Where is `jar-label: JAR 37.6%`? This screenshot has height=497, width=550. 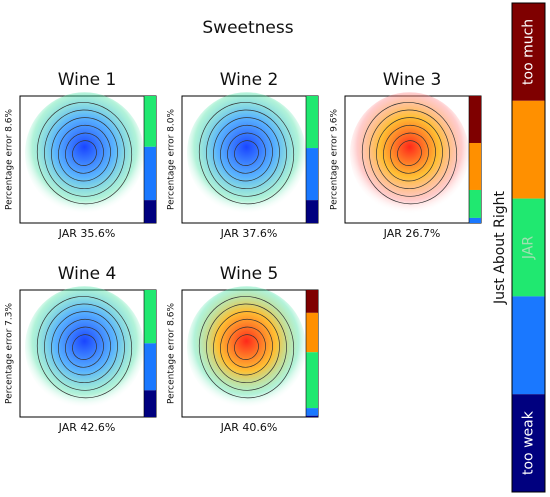
jar-label: JAR 37.6% is located at coordinates (249, 233).